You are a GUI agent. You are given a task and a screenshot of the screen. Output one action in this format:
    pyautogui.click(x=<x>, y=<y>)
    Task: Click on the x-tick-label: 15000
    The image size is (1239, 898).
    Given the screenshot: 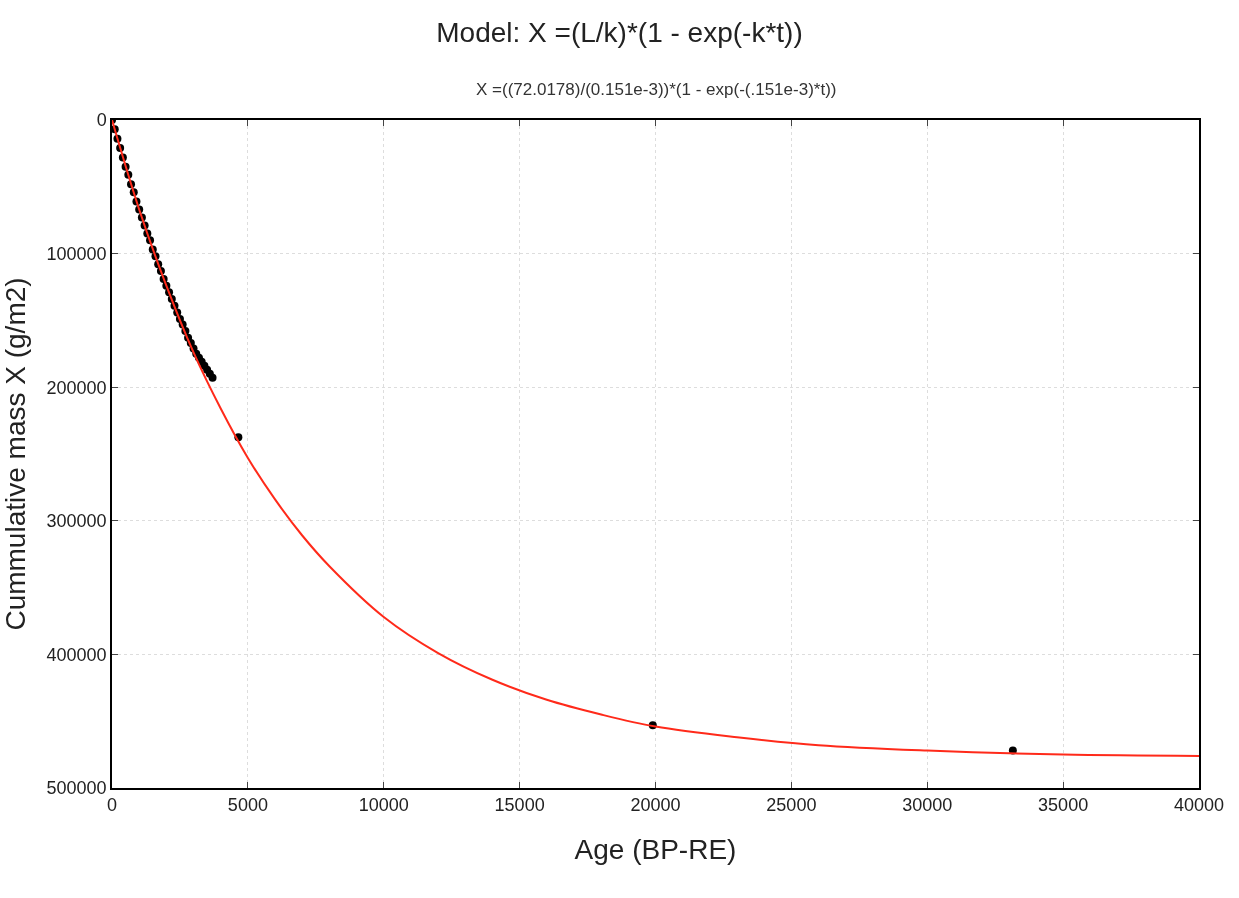 What is the action you would take?
    pyautogui.click(x=519, y=805)
    